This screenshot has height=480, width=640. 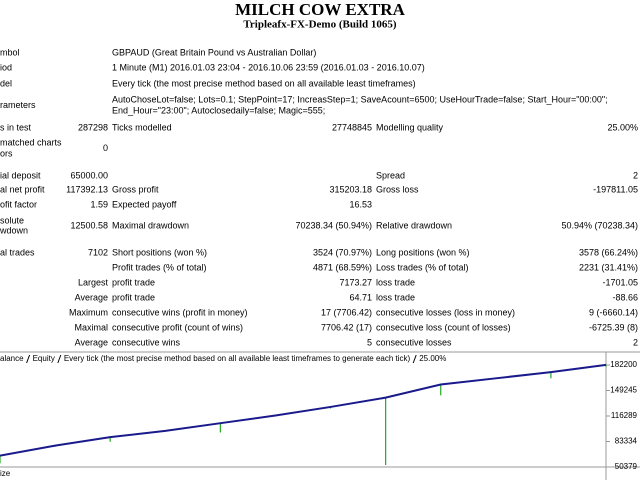 What do you see at coordinates (608, 267) in the screenshot?
I see `report-cell: 2231 (31.41%)` at bounding box center [608, 267].